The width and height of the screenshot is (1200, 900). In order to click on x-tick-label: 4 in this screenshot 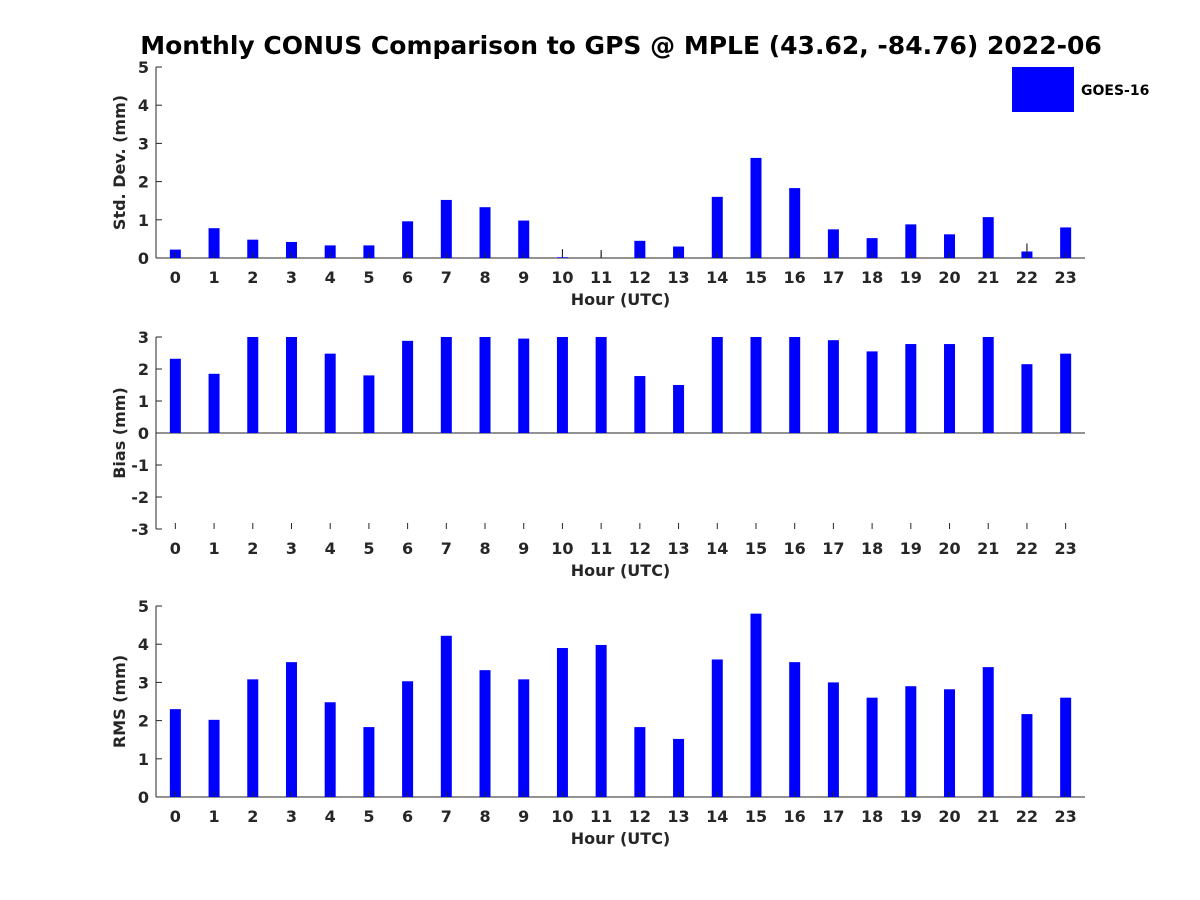, I will do `click(330, 816)`.